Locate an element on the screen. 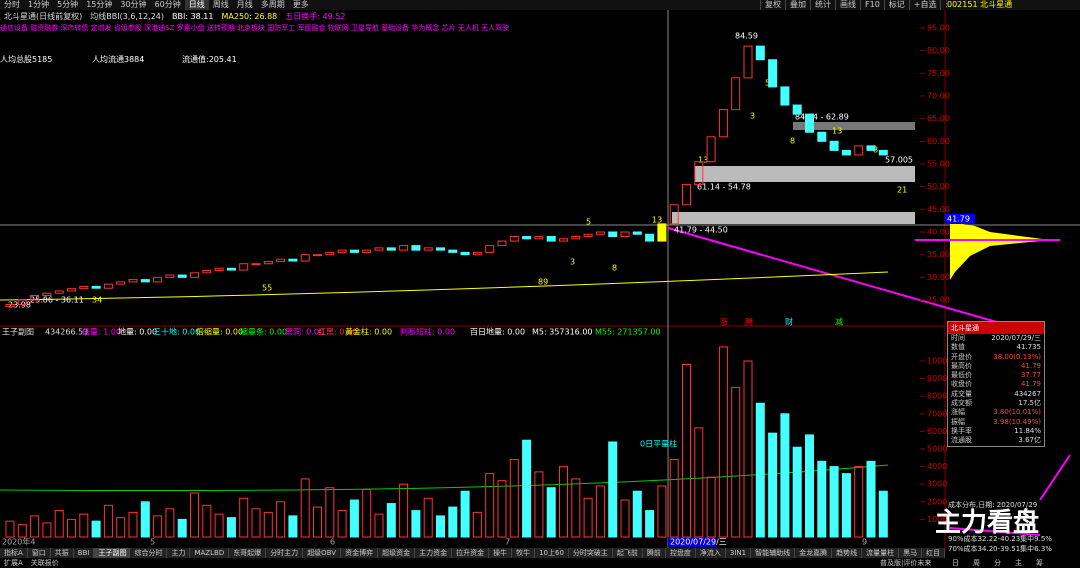 The height and width of the screenshot is (568, 1080). indicator-tab: 黑马 is located at coordinates (911, 553).